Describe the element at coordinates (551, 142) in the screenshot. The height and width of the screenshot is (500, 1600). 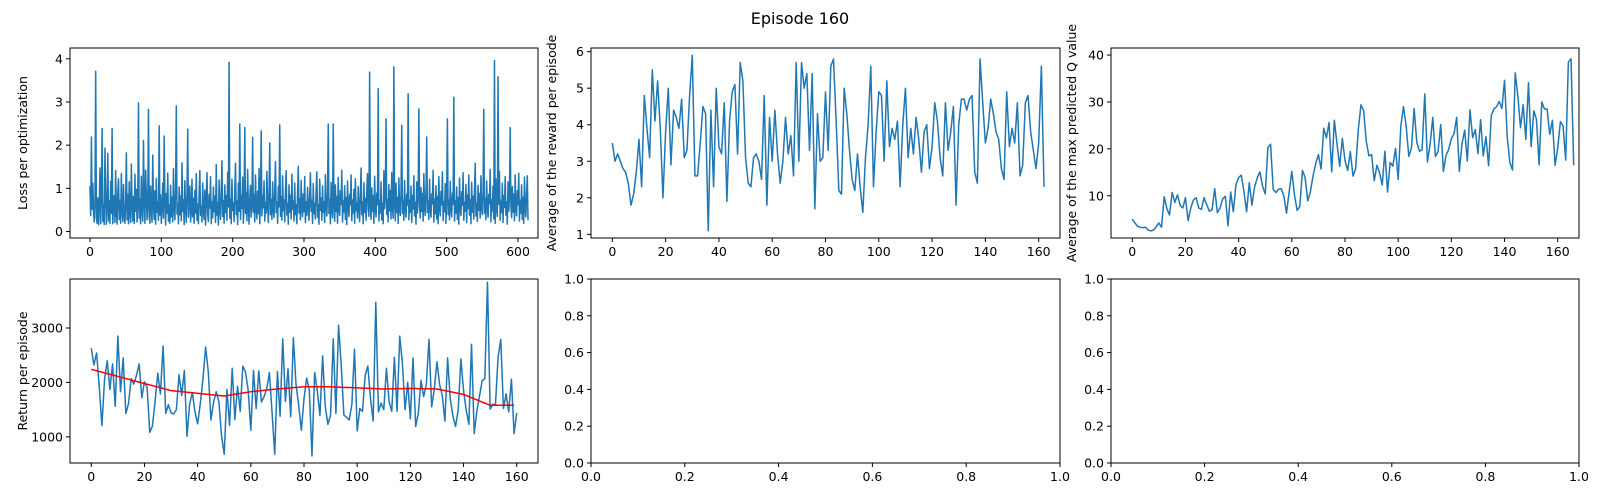
I see `y-axis-label: Average of the reward per episode` at that location.